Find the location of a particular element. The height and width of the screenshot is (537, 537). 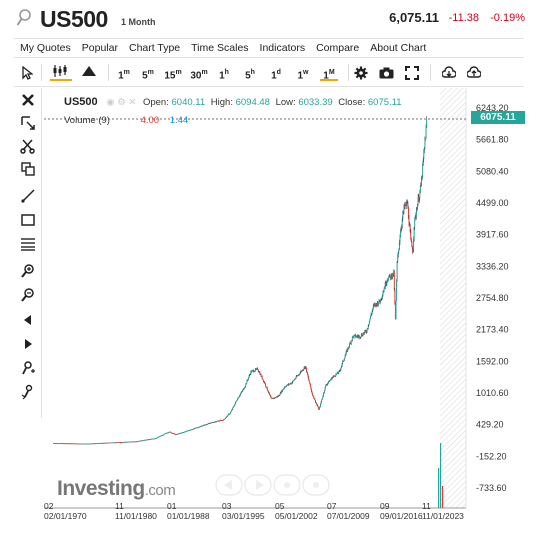

menu-indicators: Indicators is located at coordinates (282, 48).